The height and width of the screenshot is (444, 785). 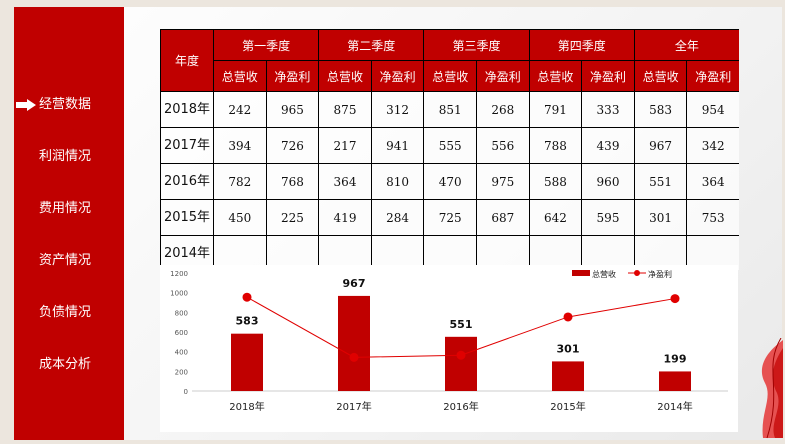 What do you see at coordinates (186, 392) in the screenshot?
I see `y-tick-label: 0` at bounding box center [186, 392].